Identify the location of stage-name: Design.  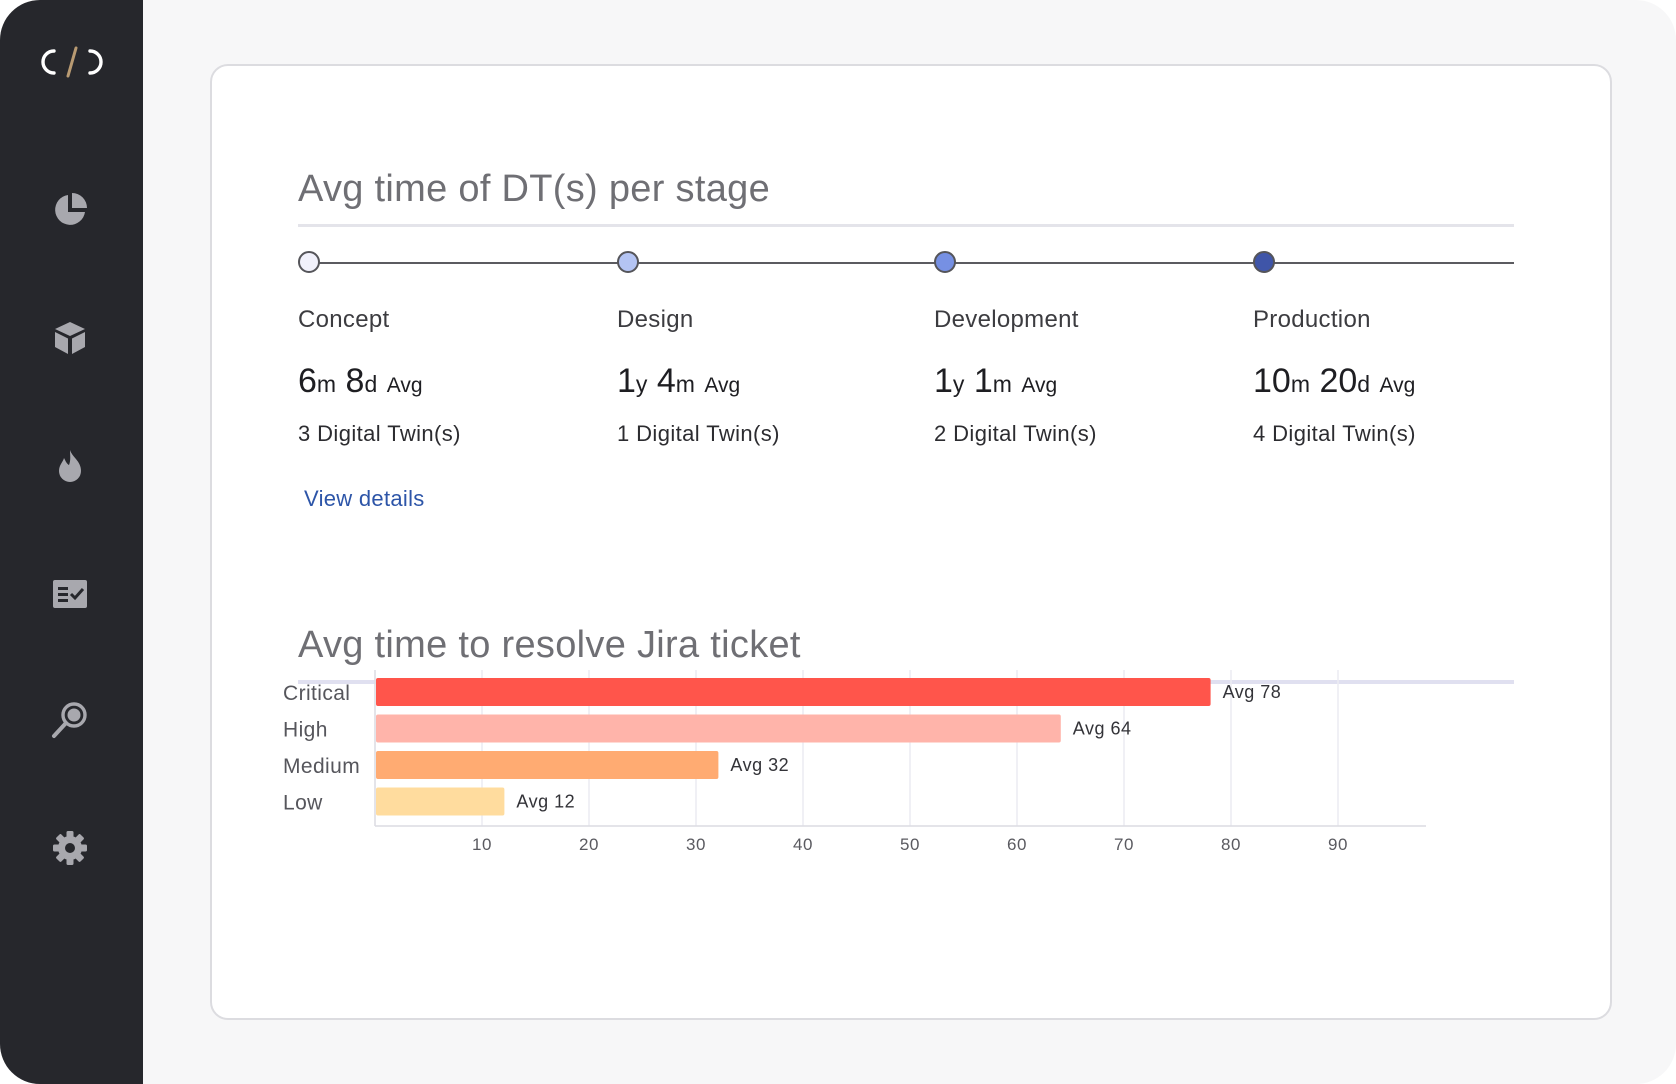
(655, 319).